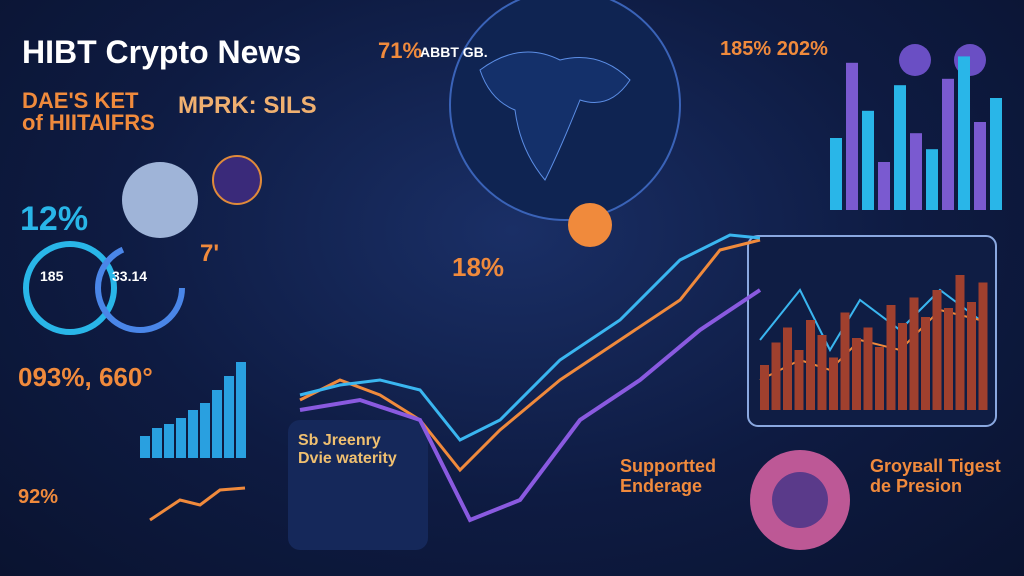  I want to click on text: Supportted, so click(668, 466).